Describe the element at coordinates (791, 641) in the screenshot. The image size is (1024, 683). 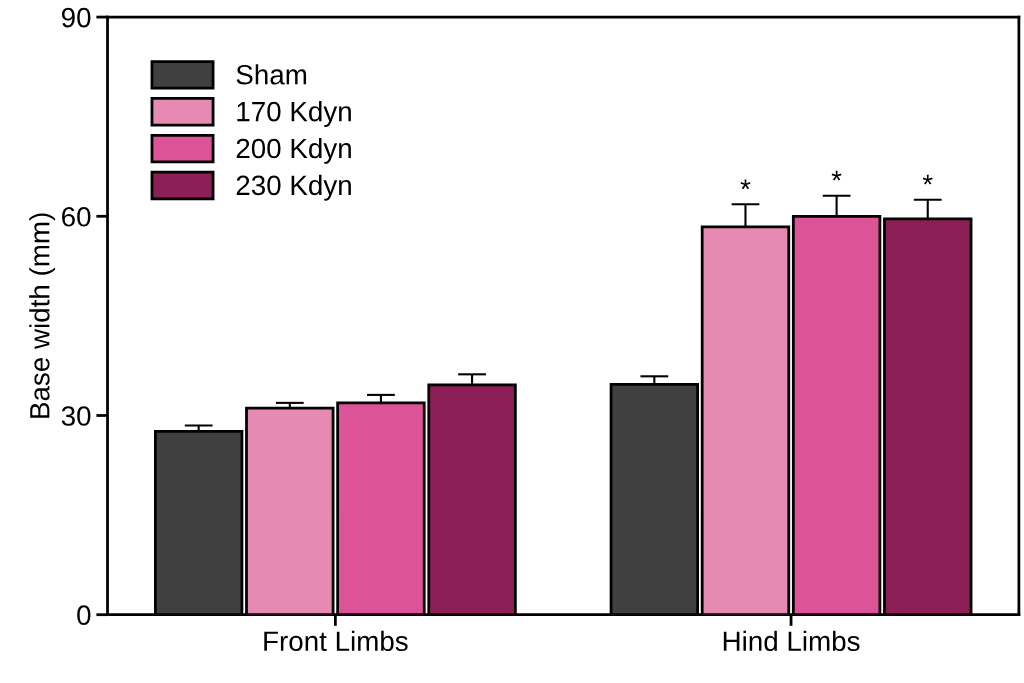
I see `x-tick-label: Hind Limbs` at that location.